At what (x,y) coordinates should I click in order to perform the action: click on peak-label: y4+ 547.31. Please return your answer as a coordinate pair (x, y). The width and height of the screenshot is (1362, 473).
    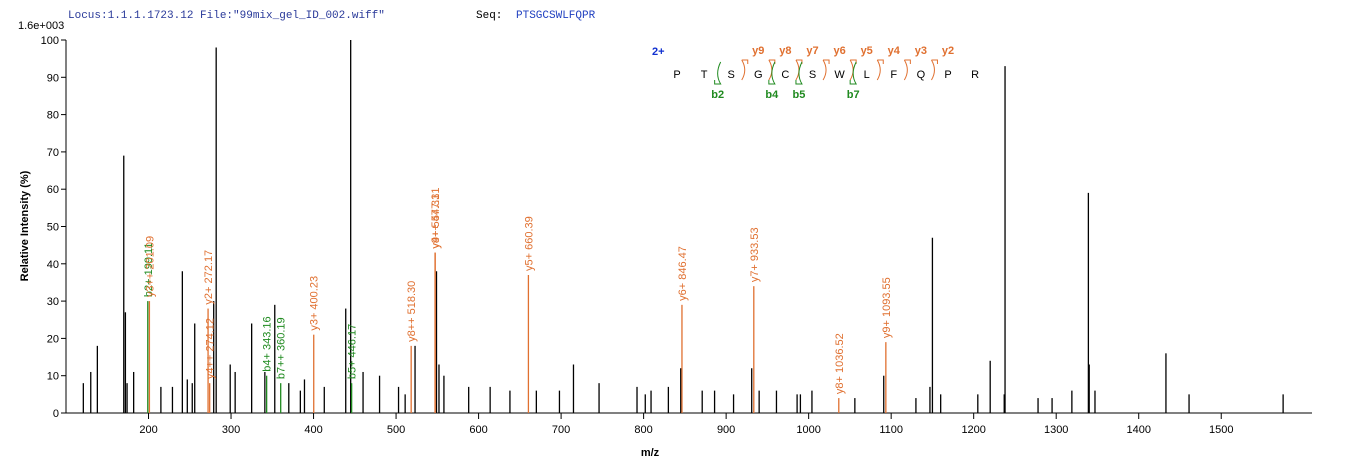
    Looking at the image, I should click on (436, 221).